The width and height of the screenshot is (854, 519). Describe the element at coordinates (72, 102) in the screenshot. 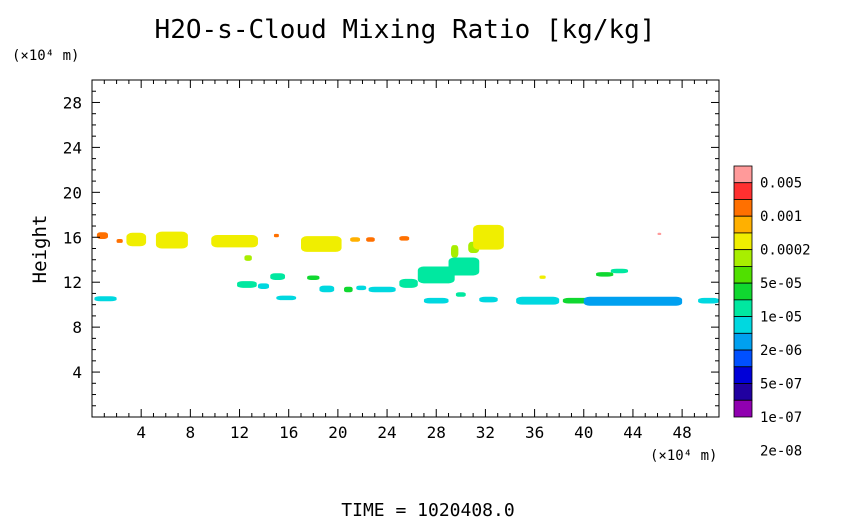

I see `y-tick-label: 28` at that location.